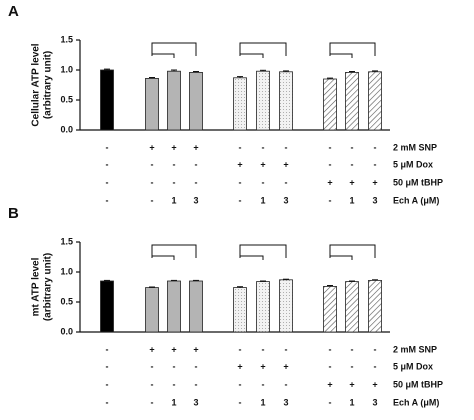 Image resolution: width=474 pixels, height=420 pixels. Describe the element at coordinates (13, 213) in the screenshot. I see `panel-letter: B` at that location.